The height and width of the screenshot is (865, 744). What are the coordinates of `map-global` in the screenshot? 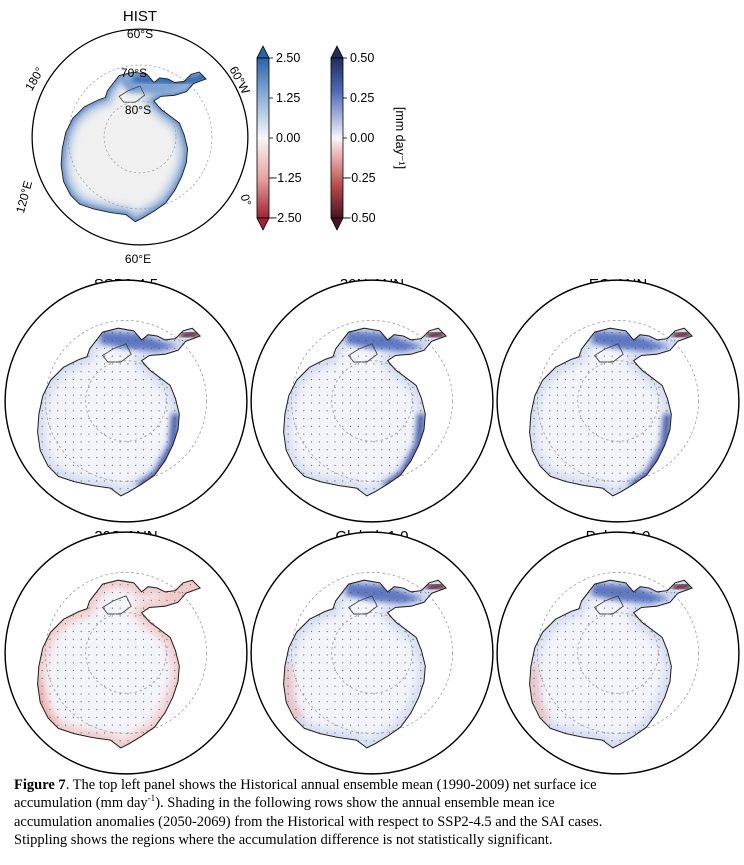 It's located at (372, 653).